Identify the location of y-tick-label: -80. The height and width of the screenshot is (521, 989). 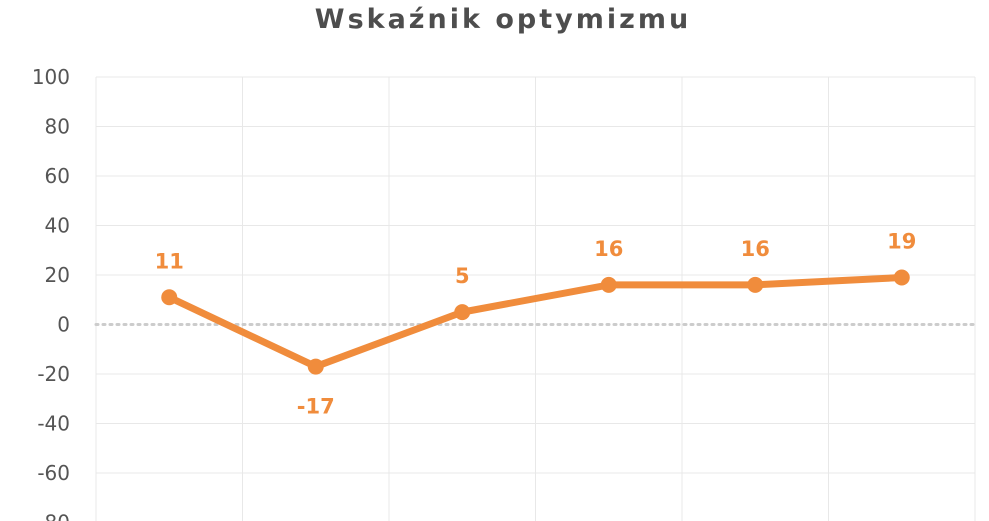
(53, 516).